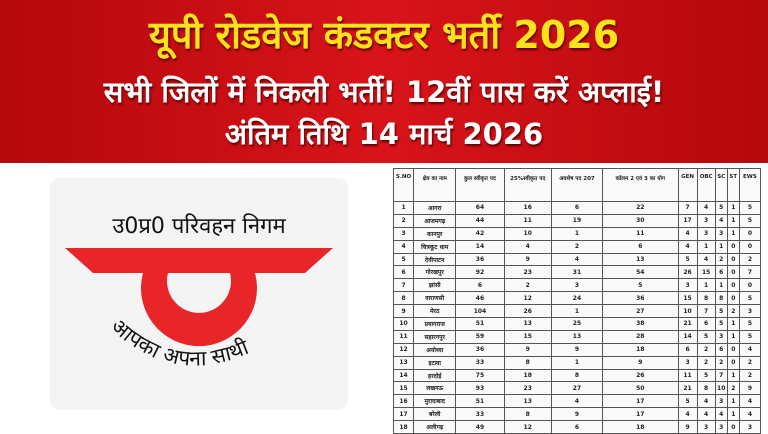 This screenshot has width=768, height=434. Describe the element at coordinates (480, 298) in the screenshot. I see `table-cell: 46` at that location.